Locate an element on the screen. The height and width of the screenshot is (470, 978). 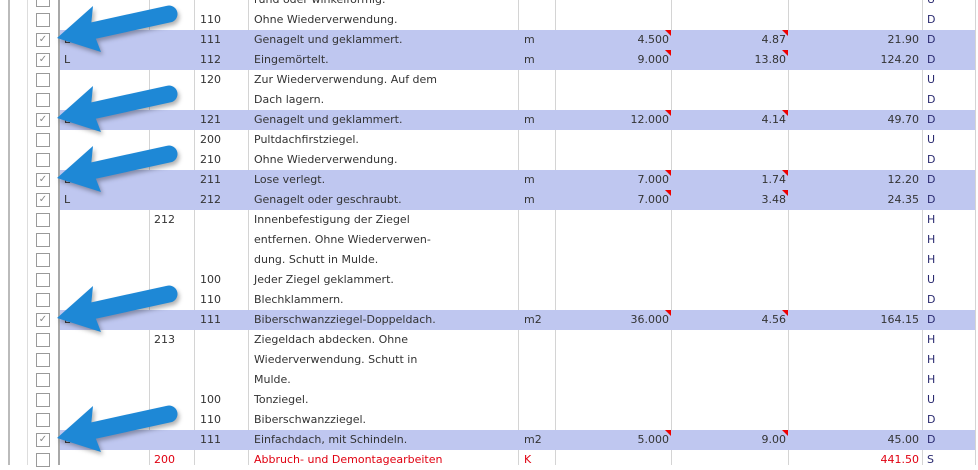
total-cell: 441.50 is located at coordinates (900, 459).